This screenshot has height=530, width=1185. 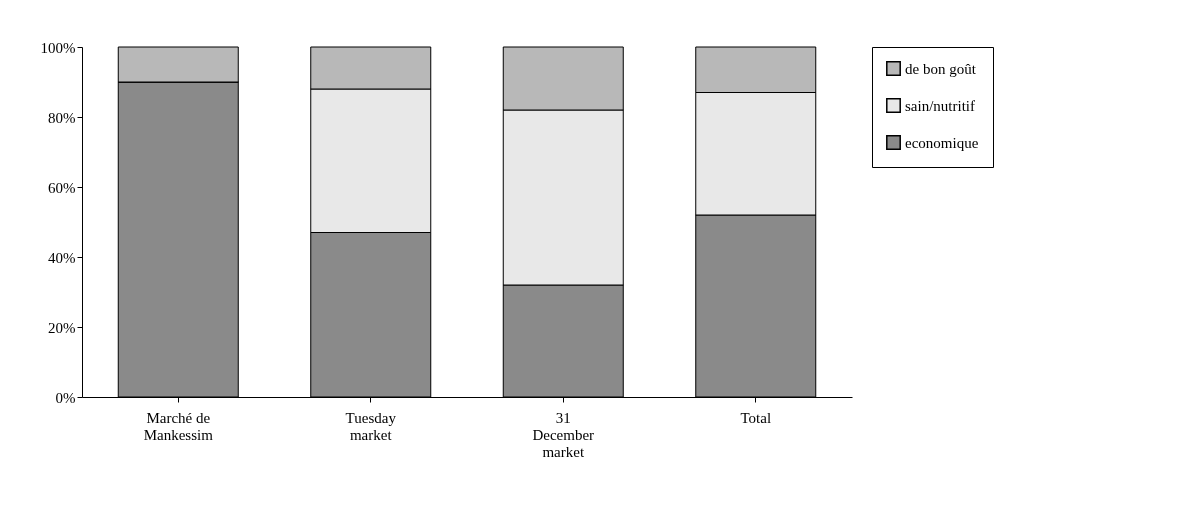 I want to click on y-tick-label: 60%, so click(x=62, y=187).